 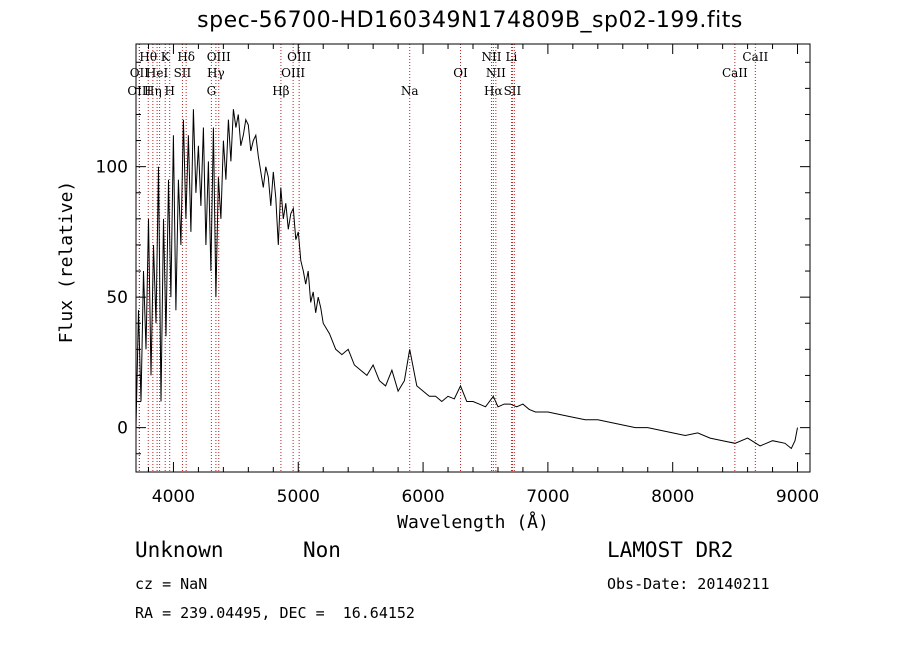 What do you see at coordinates (670, 550) in the screenshot?
I see `survey-name: LAMOST DR2` at bounding box center [670, 550].